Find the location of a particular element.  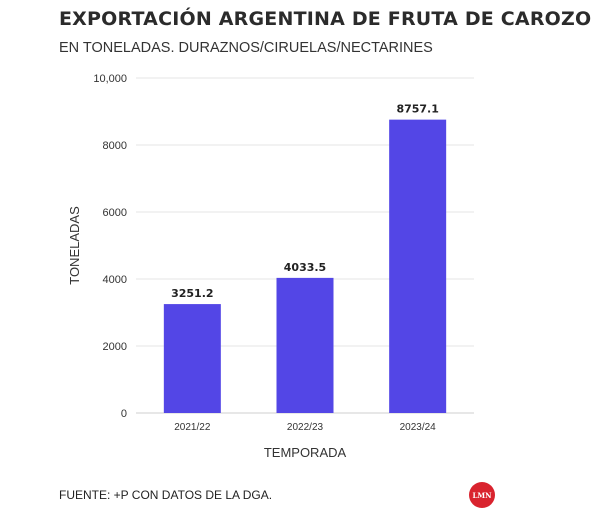

chart-title: EXPORTACIÓN ARGENTINA DE FRUTA DE CAROZO is located at coordinates (325, 19).